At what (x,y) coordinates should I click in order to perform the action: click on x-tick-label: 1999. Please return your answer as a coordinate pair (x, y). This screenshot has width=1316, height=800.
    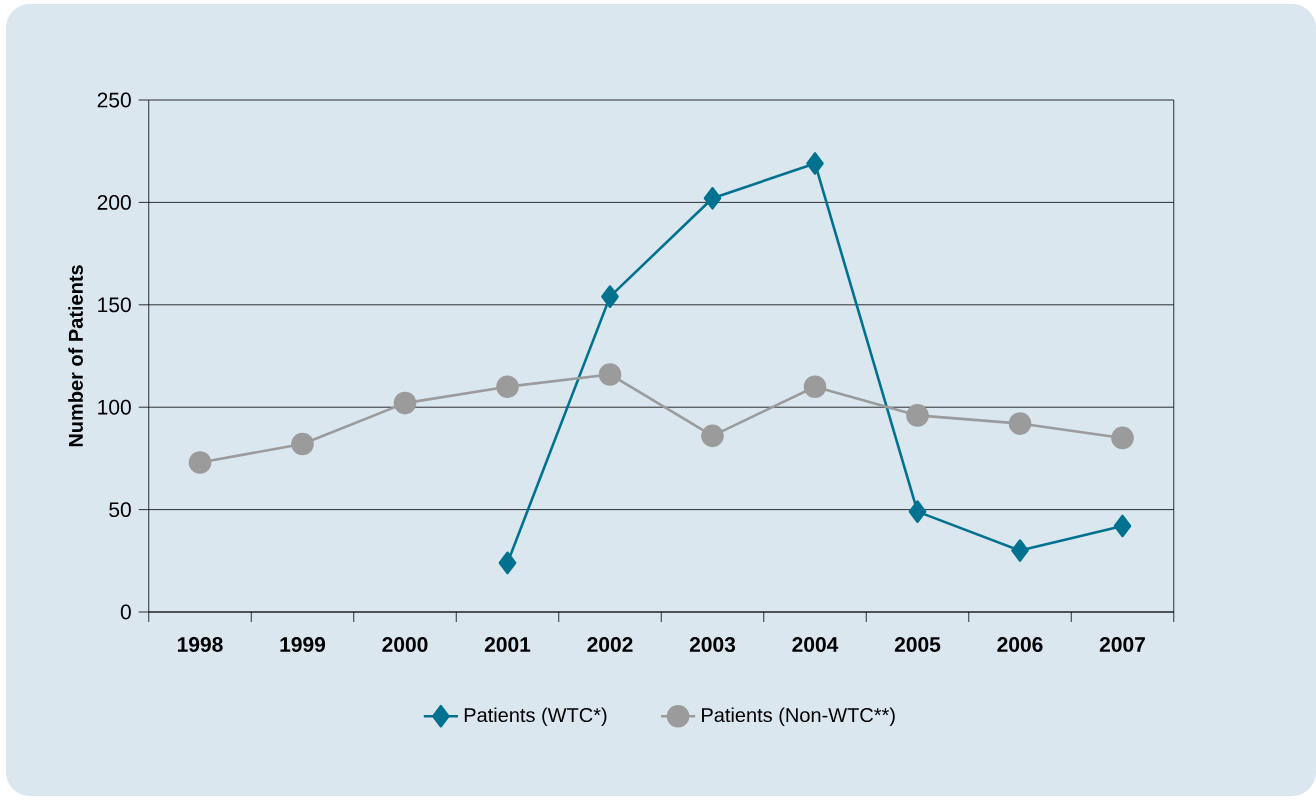
    Looking at the image, I should click on (303, 644).